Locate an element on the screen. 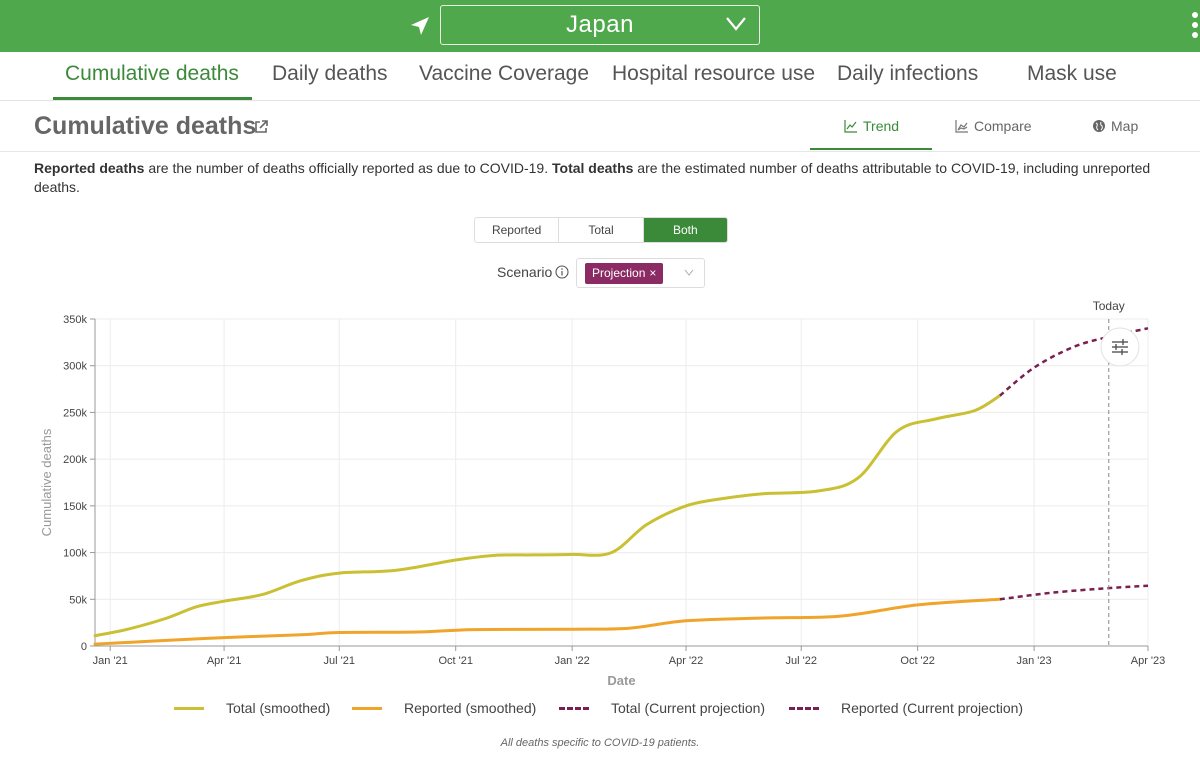 Image resolution: width=1200 pixels, height=761 pixels. tab-daily-deaths: Daily deaths is located at coordinates (330, 73).